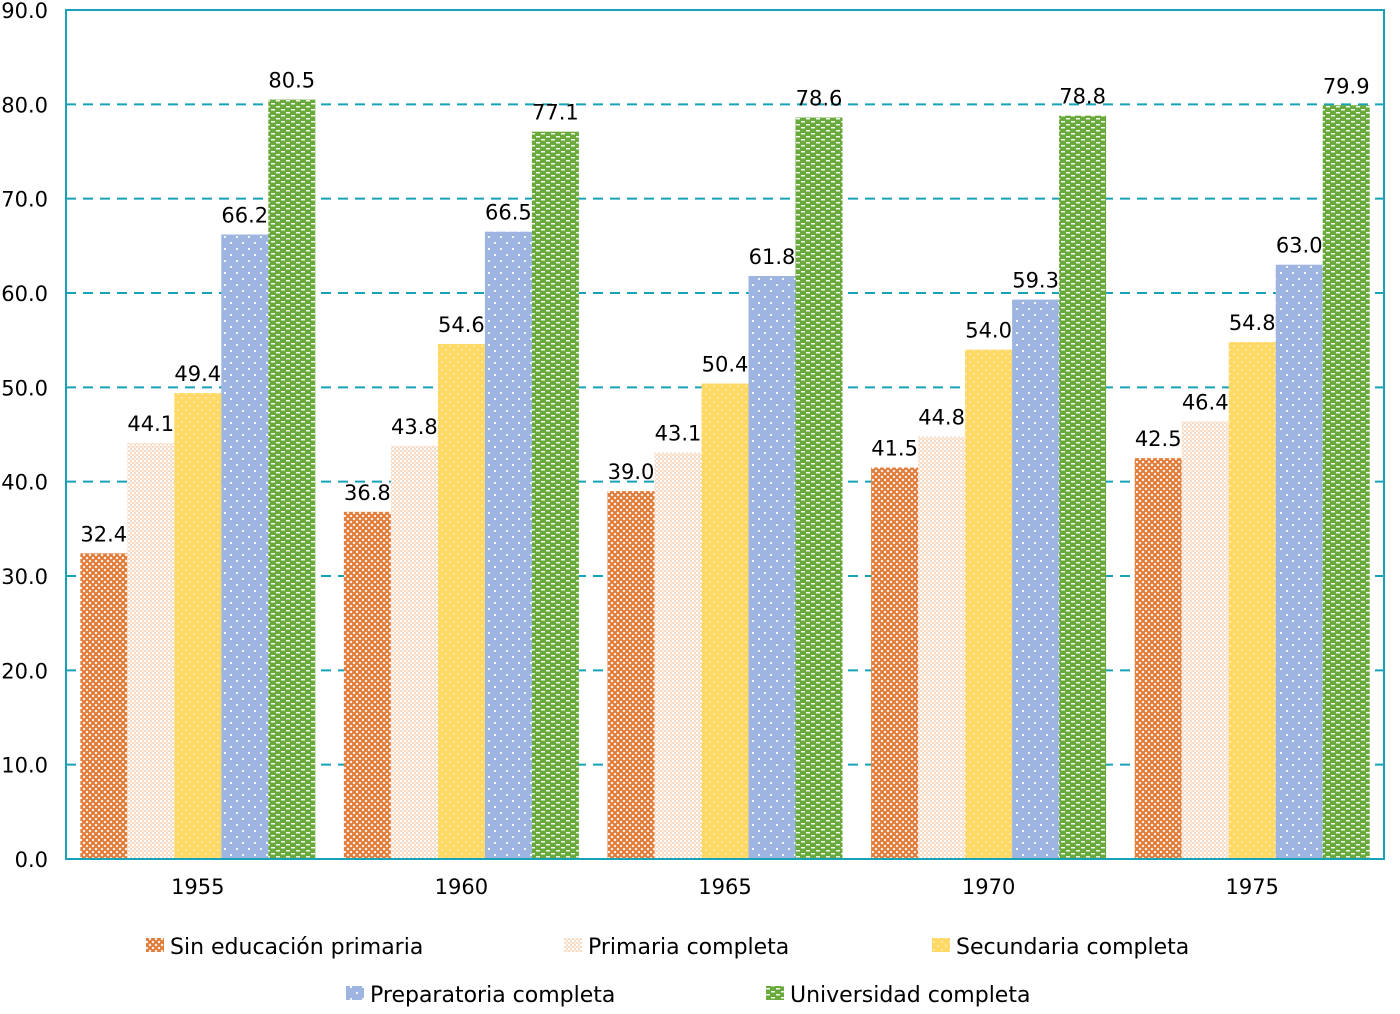 Image resolution: width=1400 pixels, height=1014 pixels. What do you see at coordinates (414, 427) in the screenshot?
I see `data-label: 43.8` at bounding box center [414, 427].